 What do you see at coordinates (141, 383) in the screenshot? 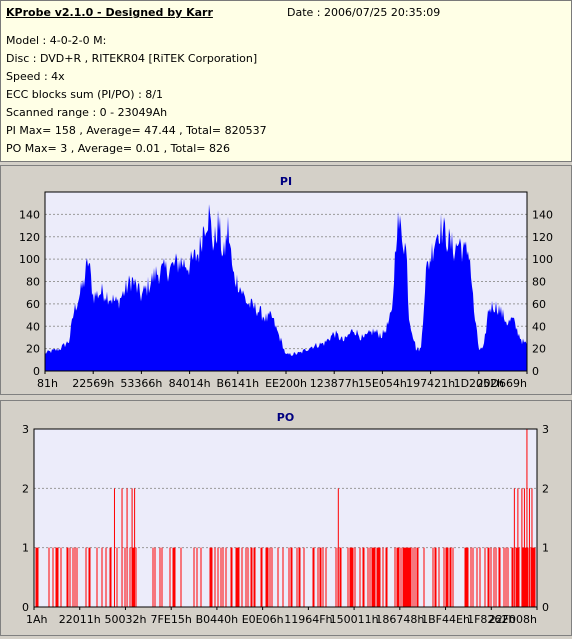
I see `x-tick-label: 53366h` at bounding box center [141, 383].